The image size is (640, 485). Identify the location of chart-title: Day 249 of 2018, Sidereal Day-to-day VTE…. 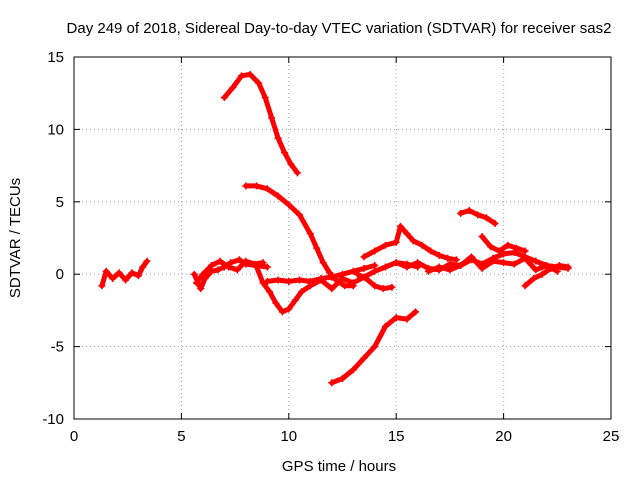
(339, 28).